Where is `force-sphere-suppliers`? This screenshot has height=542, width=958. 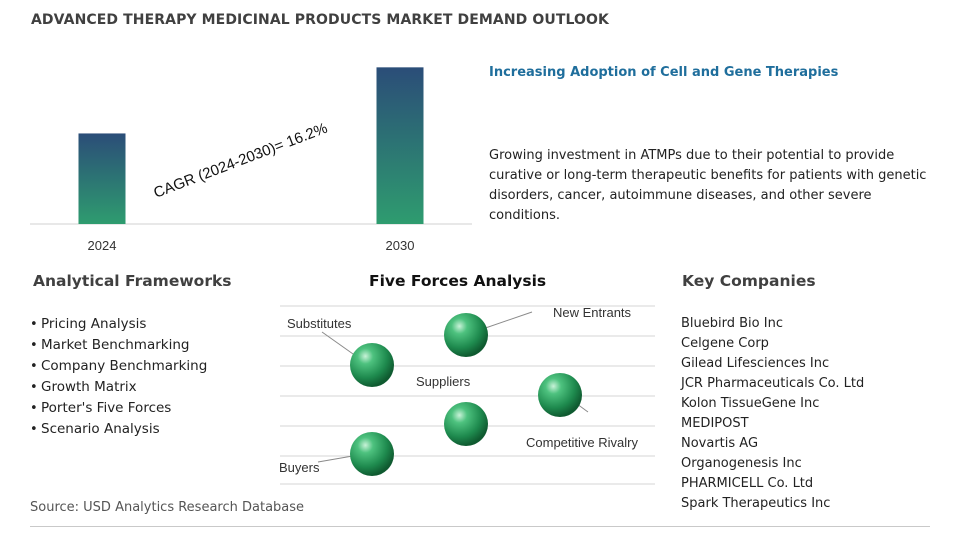 force-sphere-suppliers is located at coordinates (466, 424).